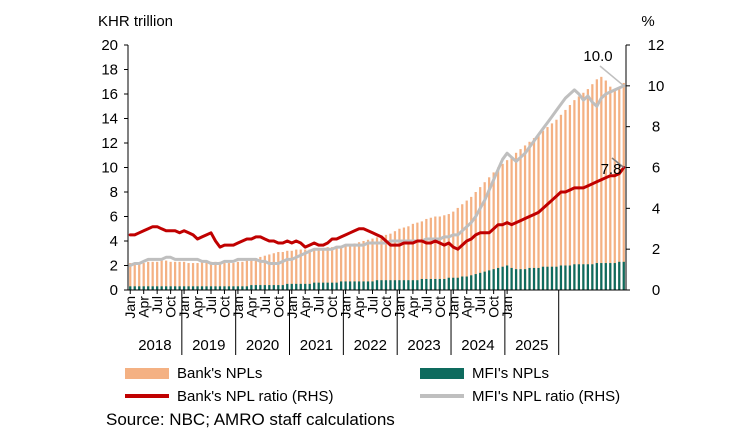 This screenshot has height=440, width=750. I want to click on year-label: 2022, so click(370, 345).